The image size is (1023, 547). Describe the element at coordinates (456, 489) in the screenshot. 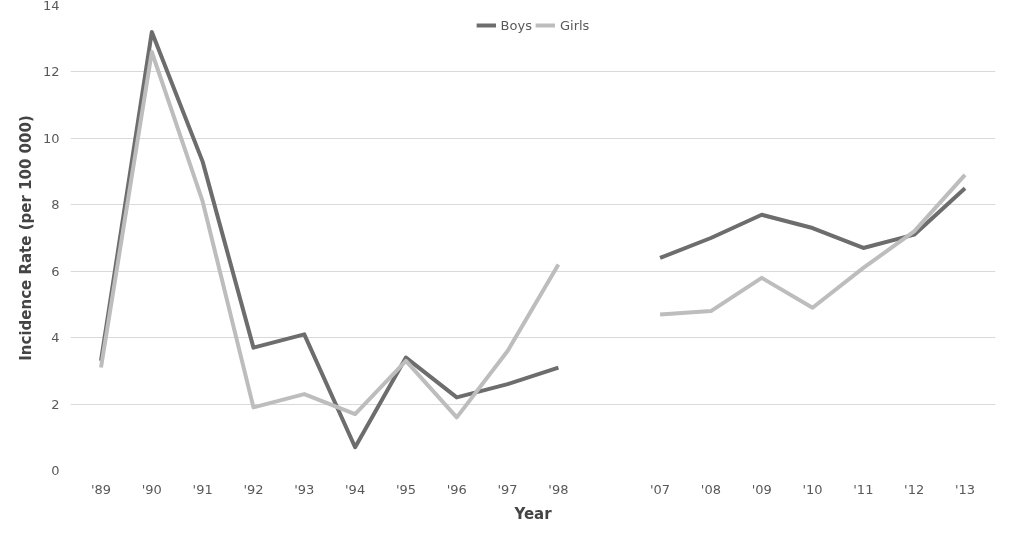

I see `x-tick-label: '96` at that location.